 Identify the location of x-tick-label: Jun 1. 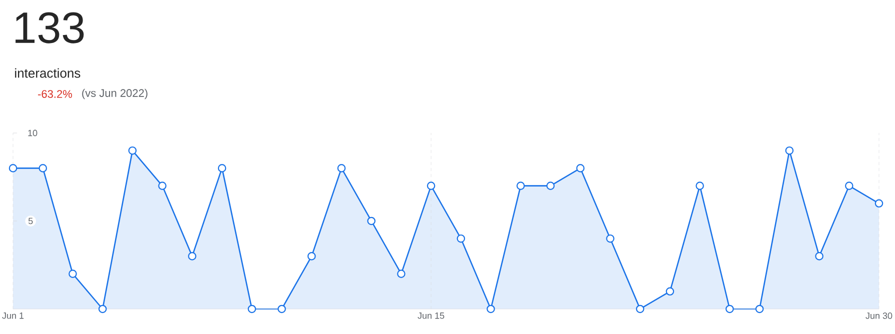
(13, 315).